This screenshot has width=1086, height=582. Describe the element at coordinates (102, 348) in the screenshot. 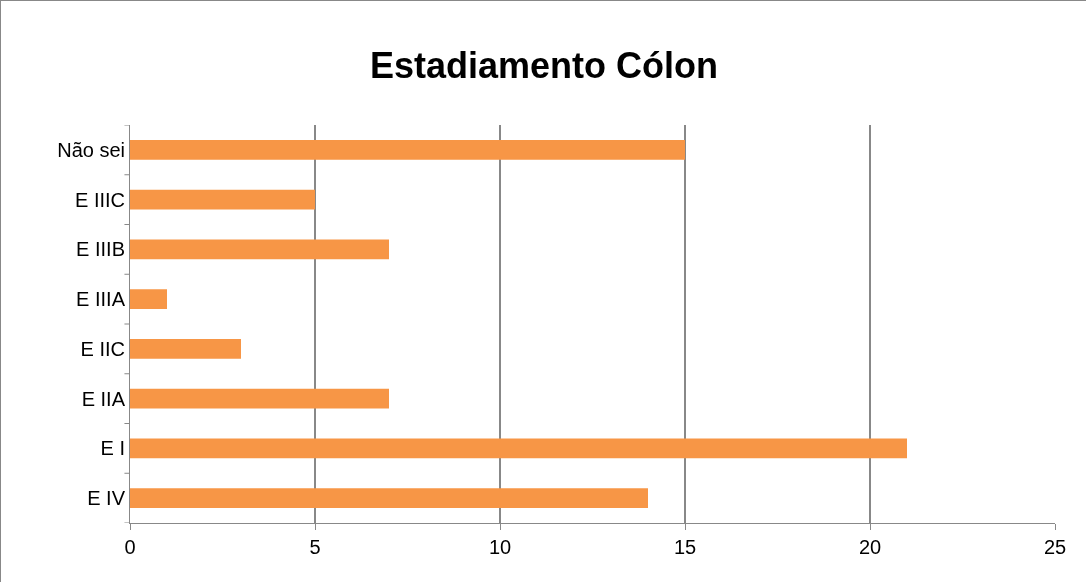

I see `y-tick-label: E IIC` at that location.